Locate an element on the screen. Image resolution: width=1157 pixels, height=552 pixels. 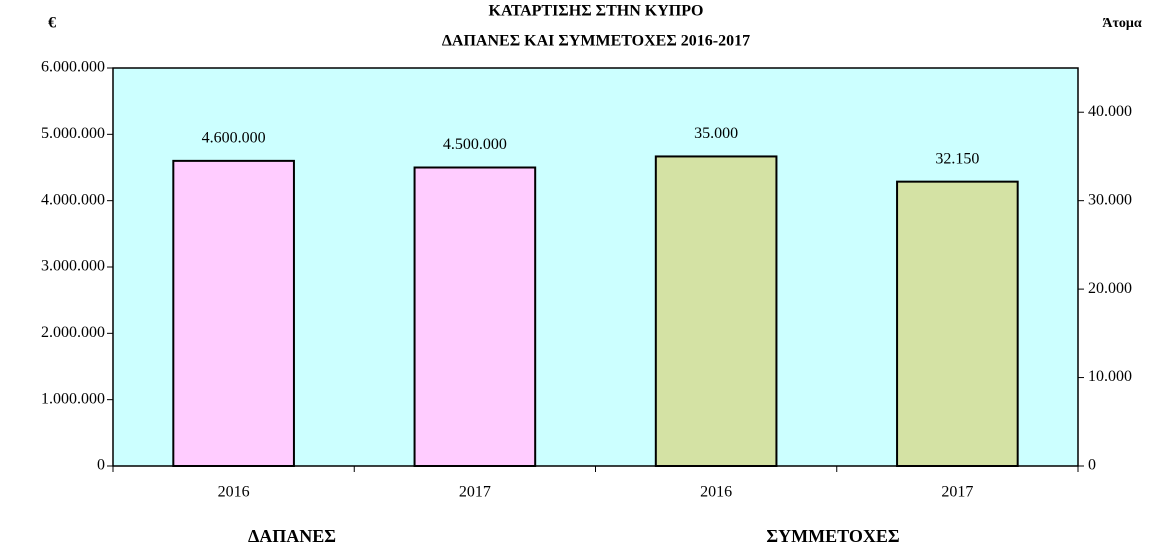
value-label: 32.150 is located at coordinates (957, 158).